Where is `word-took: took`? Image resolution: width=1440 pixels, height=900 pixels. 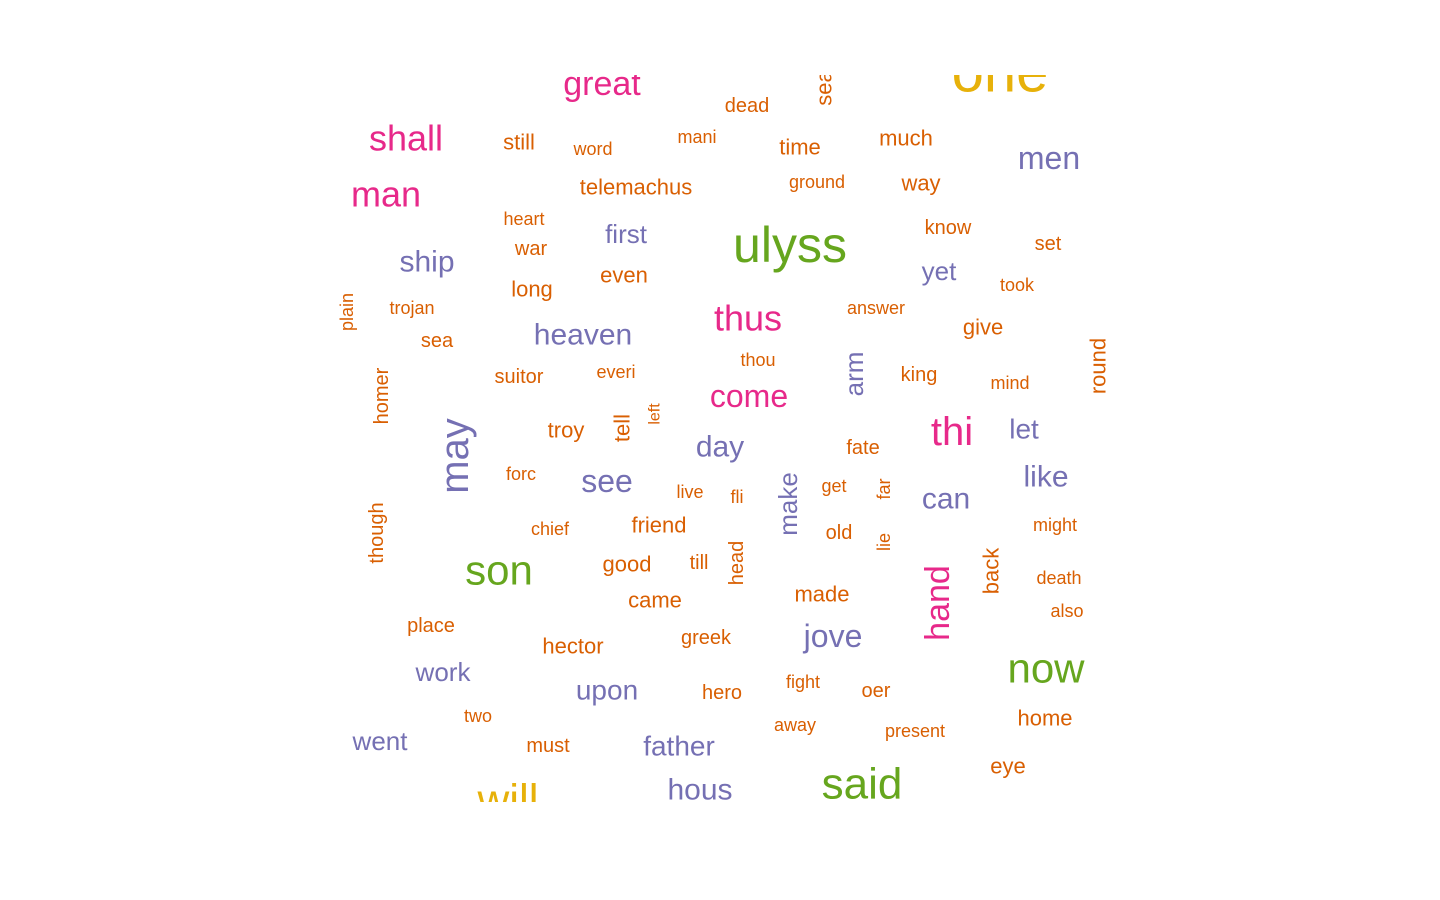 word-took: took is located at coordinates (1017, 285).